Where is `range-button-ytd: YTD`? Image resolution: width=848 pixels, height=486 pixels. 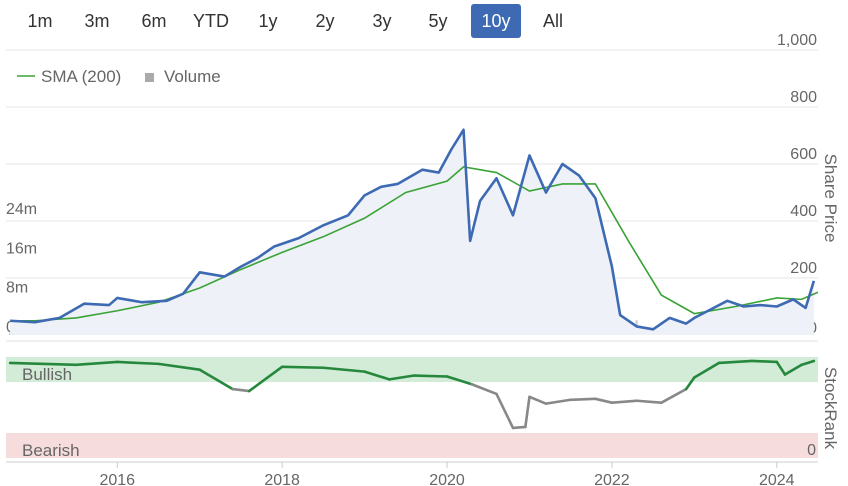 range-button-ytd: YTD is located at coordinates (211, 21).